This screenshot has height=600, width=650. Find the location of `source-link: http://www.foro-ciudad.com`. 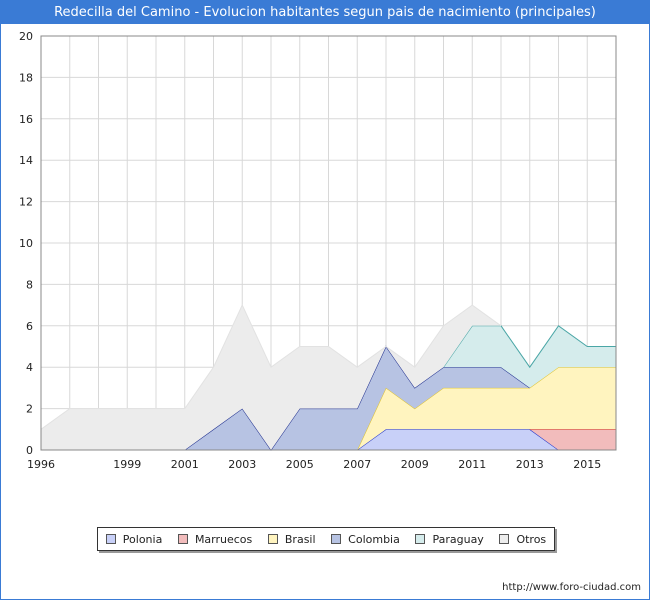

source-link: http://www.foro-ciudad.com is located at coordinates (571, 587).